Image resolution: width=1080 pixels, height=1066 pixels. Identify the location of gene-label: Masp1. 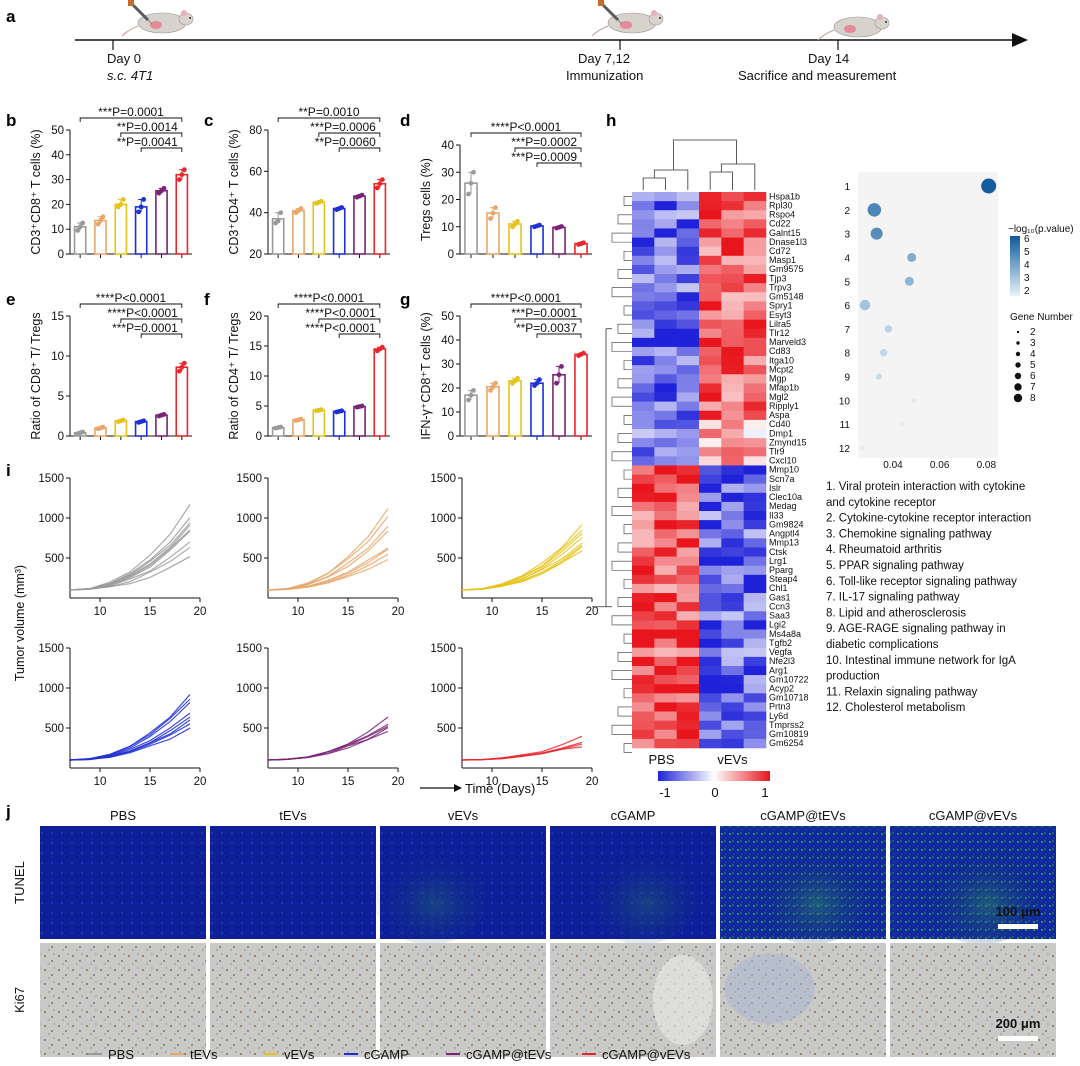
(782, 260).